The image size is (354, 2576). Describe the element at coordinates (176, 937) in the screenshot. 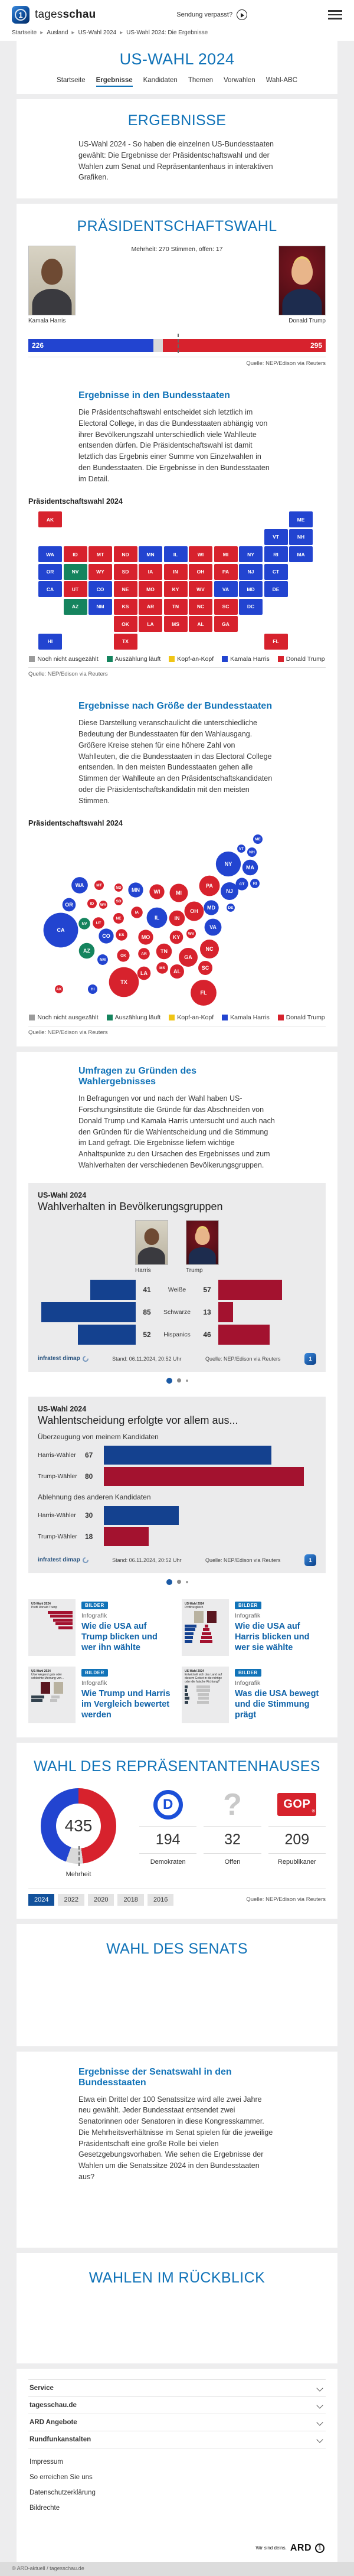

I see `state-bubble-KY` at that location.